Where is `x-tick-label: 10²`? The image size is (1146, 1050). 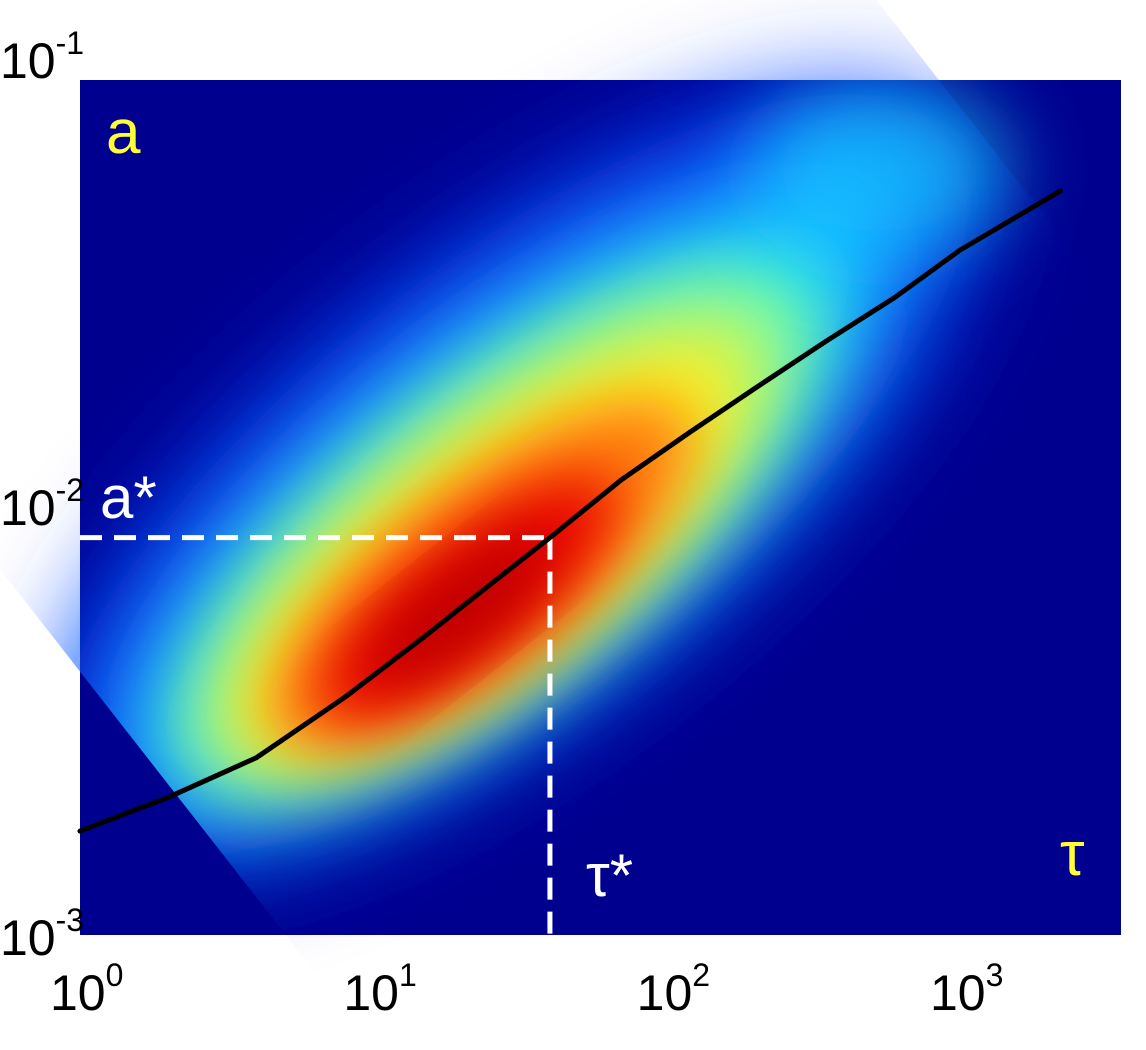
x-tick-label: 10² is located at coordinates (673, 989).